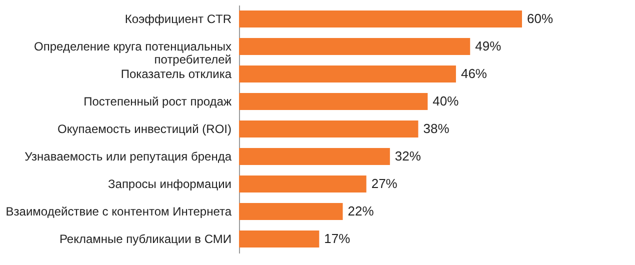 This screenshot has width=635, height=265. What do you see at coordinates (145, 239) in the screenshot?
I see `y-tick-label: Рекламные публикации в СМИ` at bounding box center [145, 239].